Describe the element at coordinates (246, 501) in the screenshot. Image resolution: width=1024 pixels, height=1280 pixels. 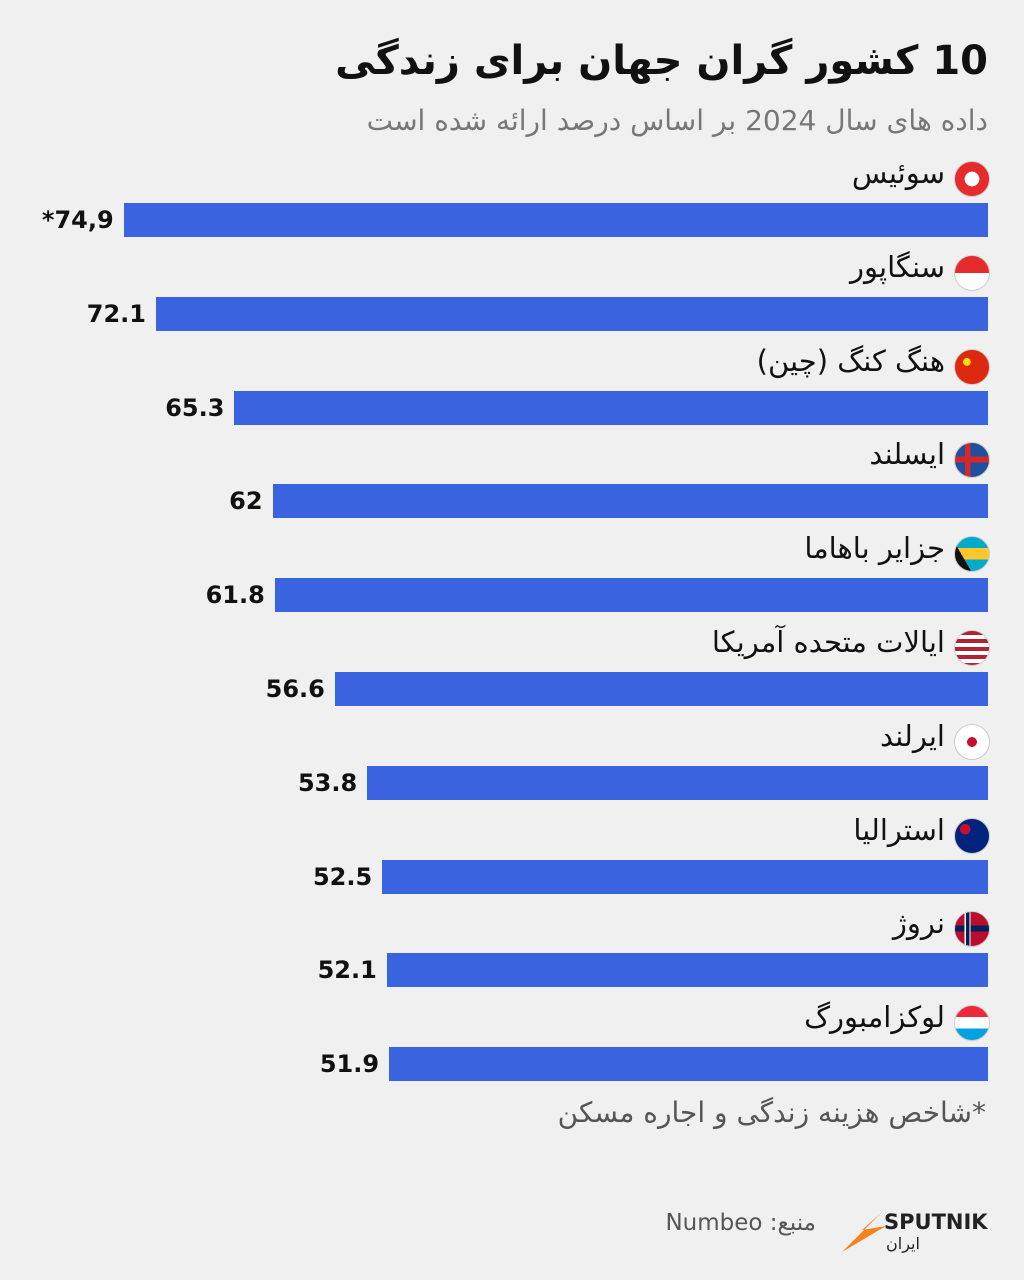
I see `value-label: 62` at that location.